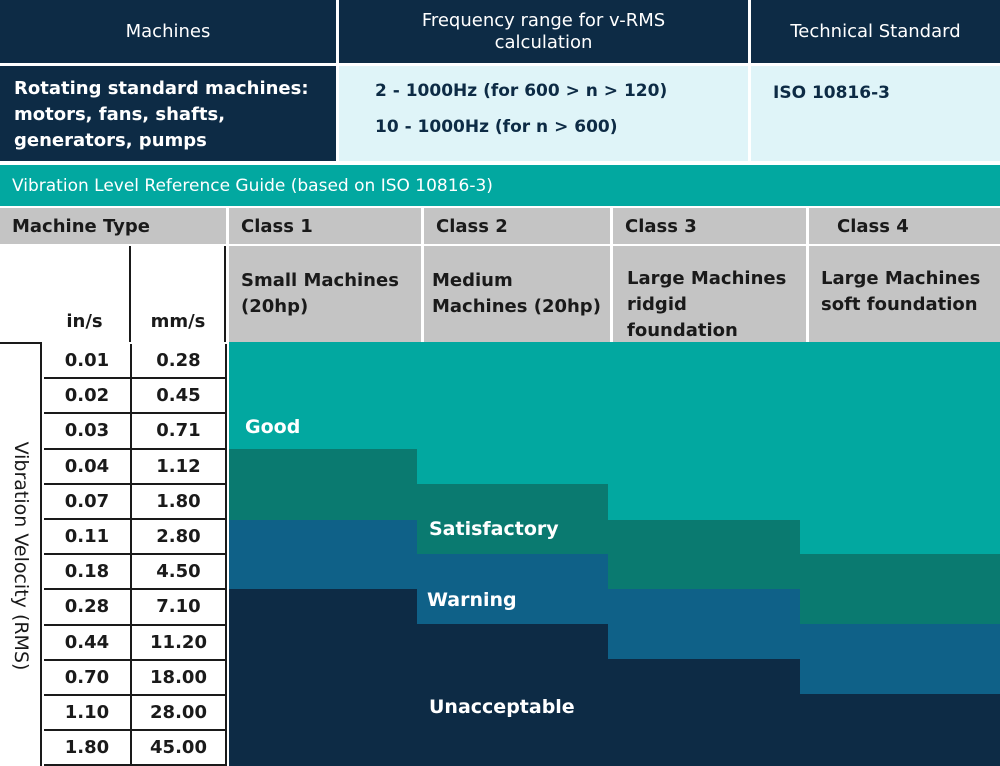 Image resolution: width=1000 pixels, height=766 pixels. What do you see at coordinates (472, 600) in the screenshot?
I see `zone-warning-label: Warning` at bounding box center [472, 600].